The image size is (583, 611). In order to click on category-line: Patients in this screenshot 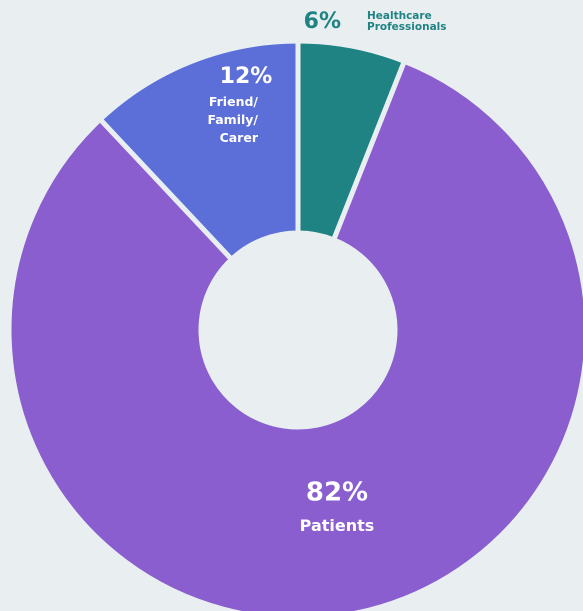, I will do `click(337, 525)`.